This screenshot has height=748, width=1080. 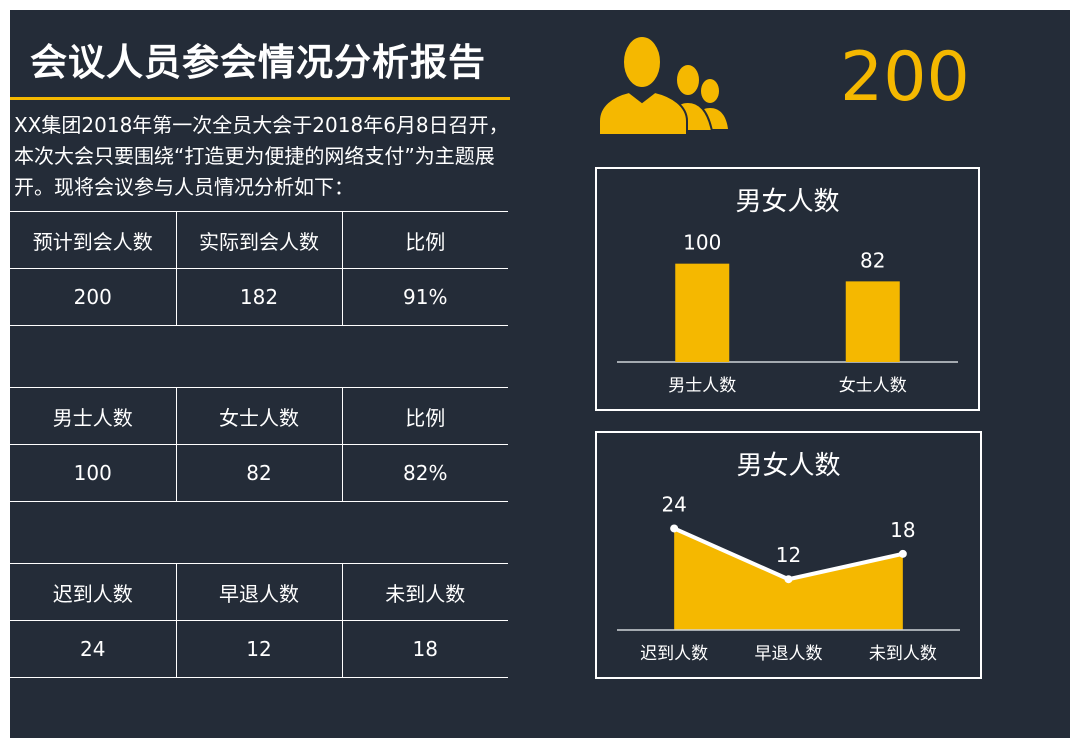 I want to click on table-cell: 82%, so click(x=424, y=473).